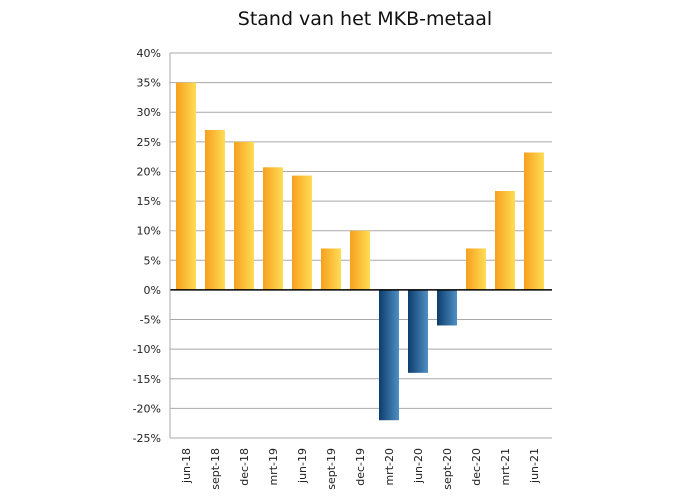  What do you see at coordinates (365, 19) in the screenshot?
I see `chart-title: Stand van het MKB-metaal` at bounding box center [365, 19].